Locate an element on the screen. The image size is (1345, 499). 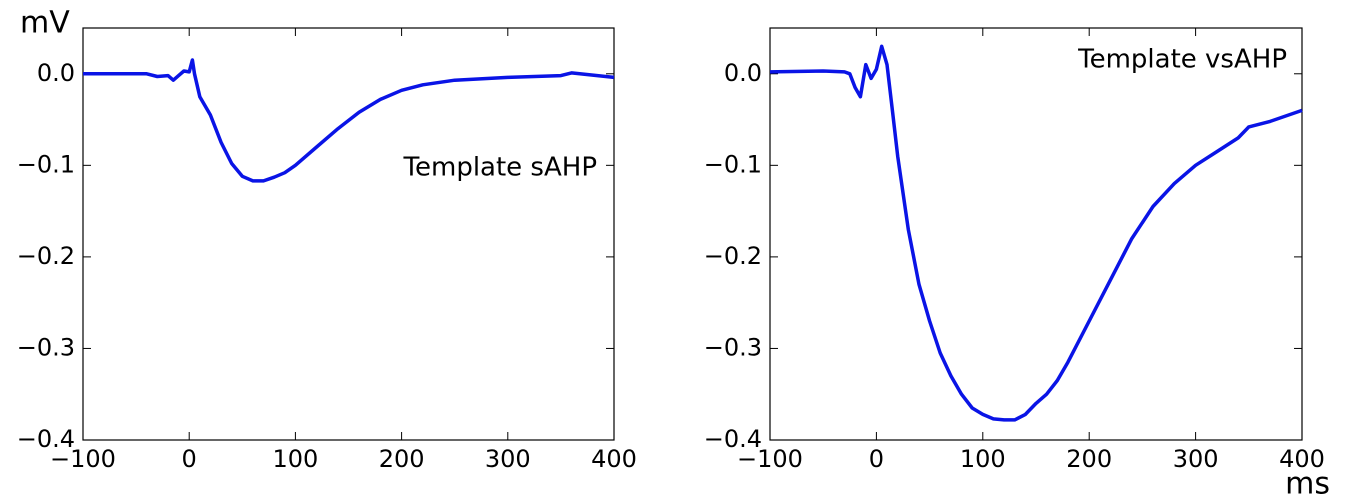
annotation: Template sAHP is located at coordinates (500, 168).